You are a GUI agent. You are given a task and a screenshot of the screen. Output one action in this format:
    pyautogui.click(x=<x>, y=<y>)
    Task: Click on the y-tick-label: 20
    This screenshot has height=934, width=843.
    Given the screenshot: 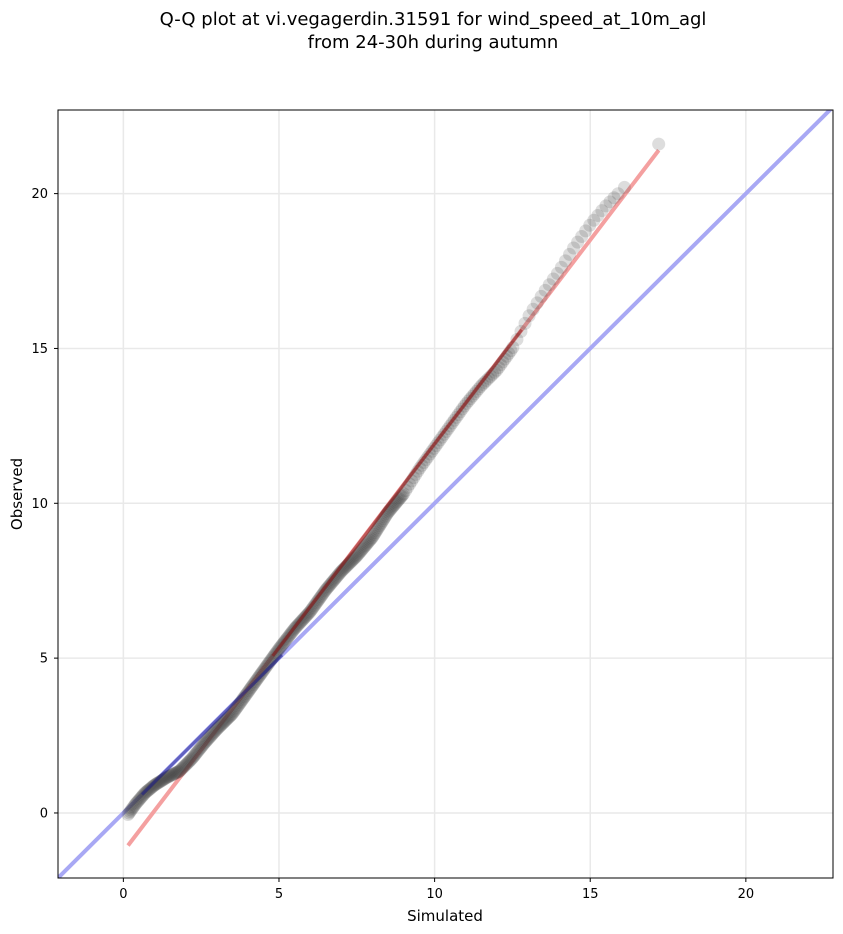 What is the action you would take?
    pyautogui.click(x=39, y=194)
    